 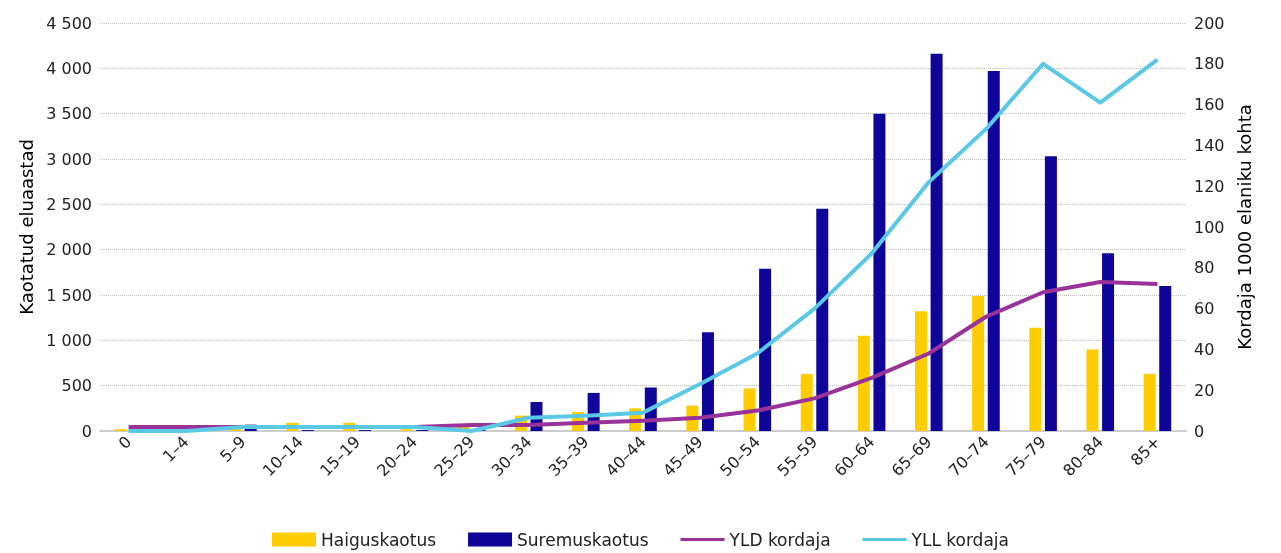 I want to click on y-tick-label: 3 000, so click(x=69, y=159).